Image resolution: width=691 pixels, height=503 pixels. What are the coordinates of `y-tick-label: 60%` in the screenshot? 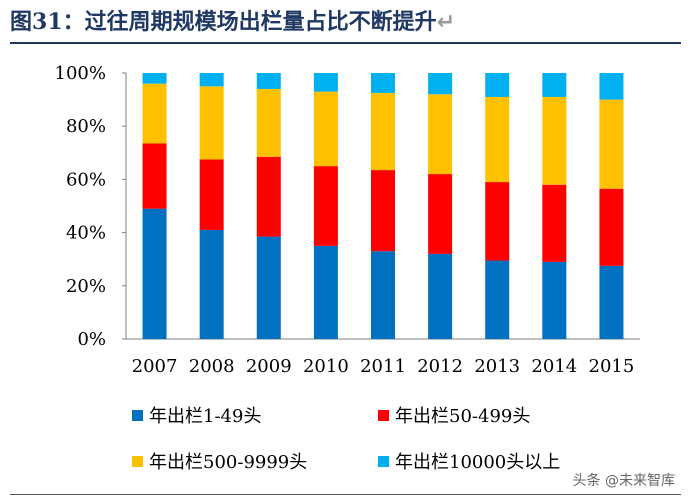 It's located at (86, 179).